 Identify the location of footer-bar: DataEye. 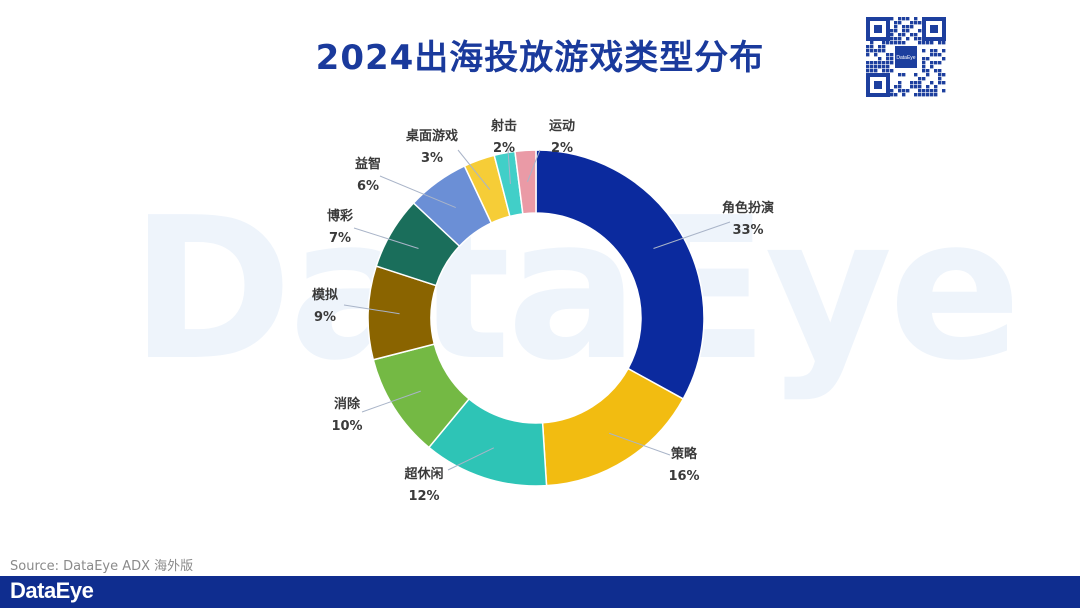
(540, 592).